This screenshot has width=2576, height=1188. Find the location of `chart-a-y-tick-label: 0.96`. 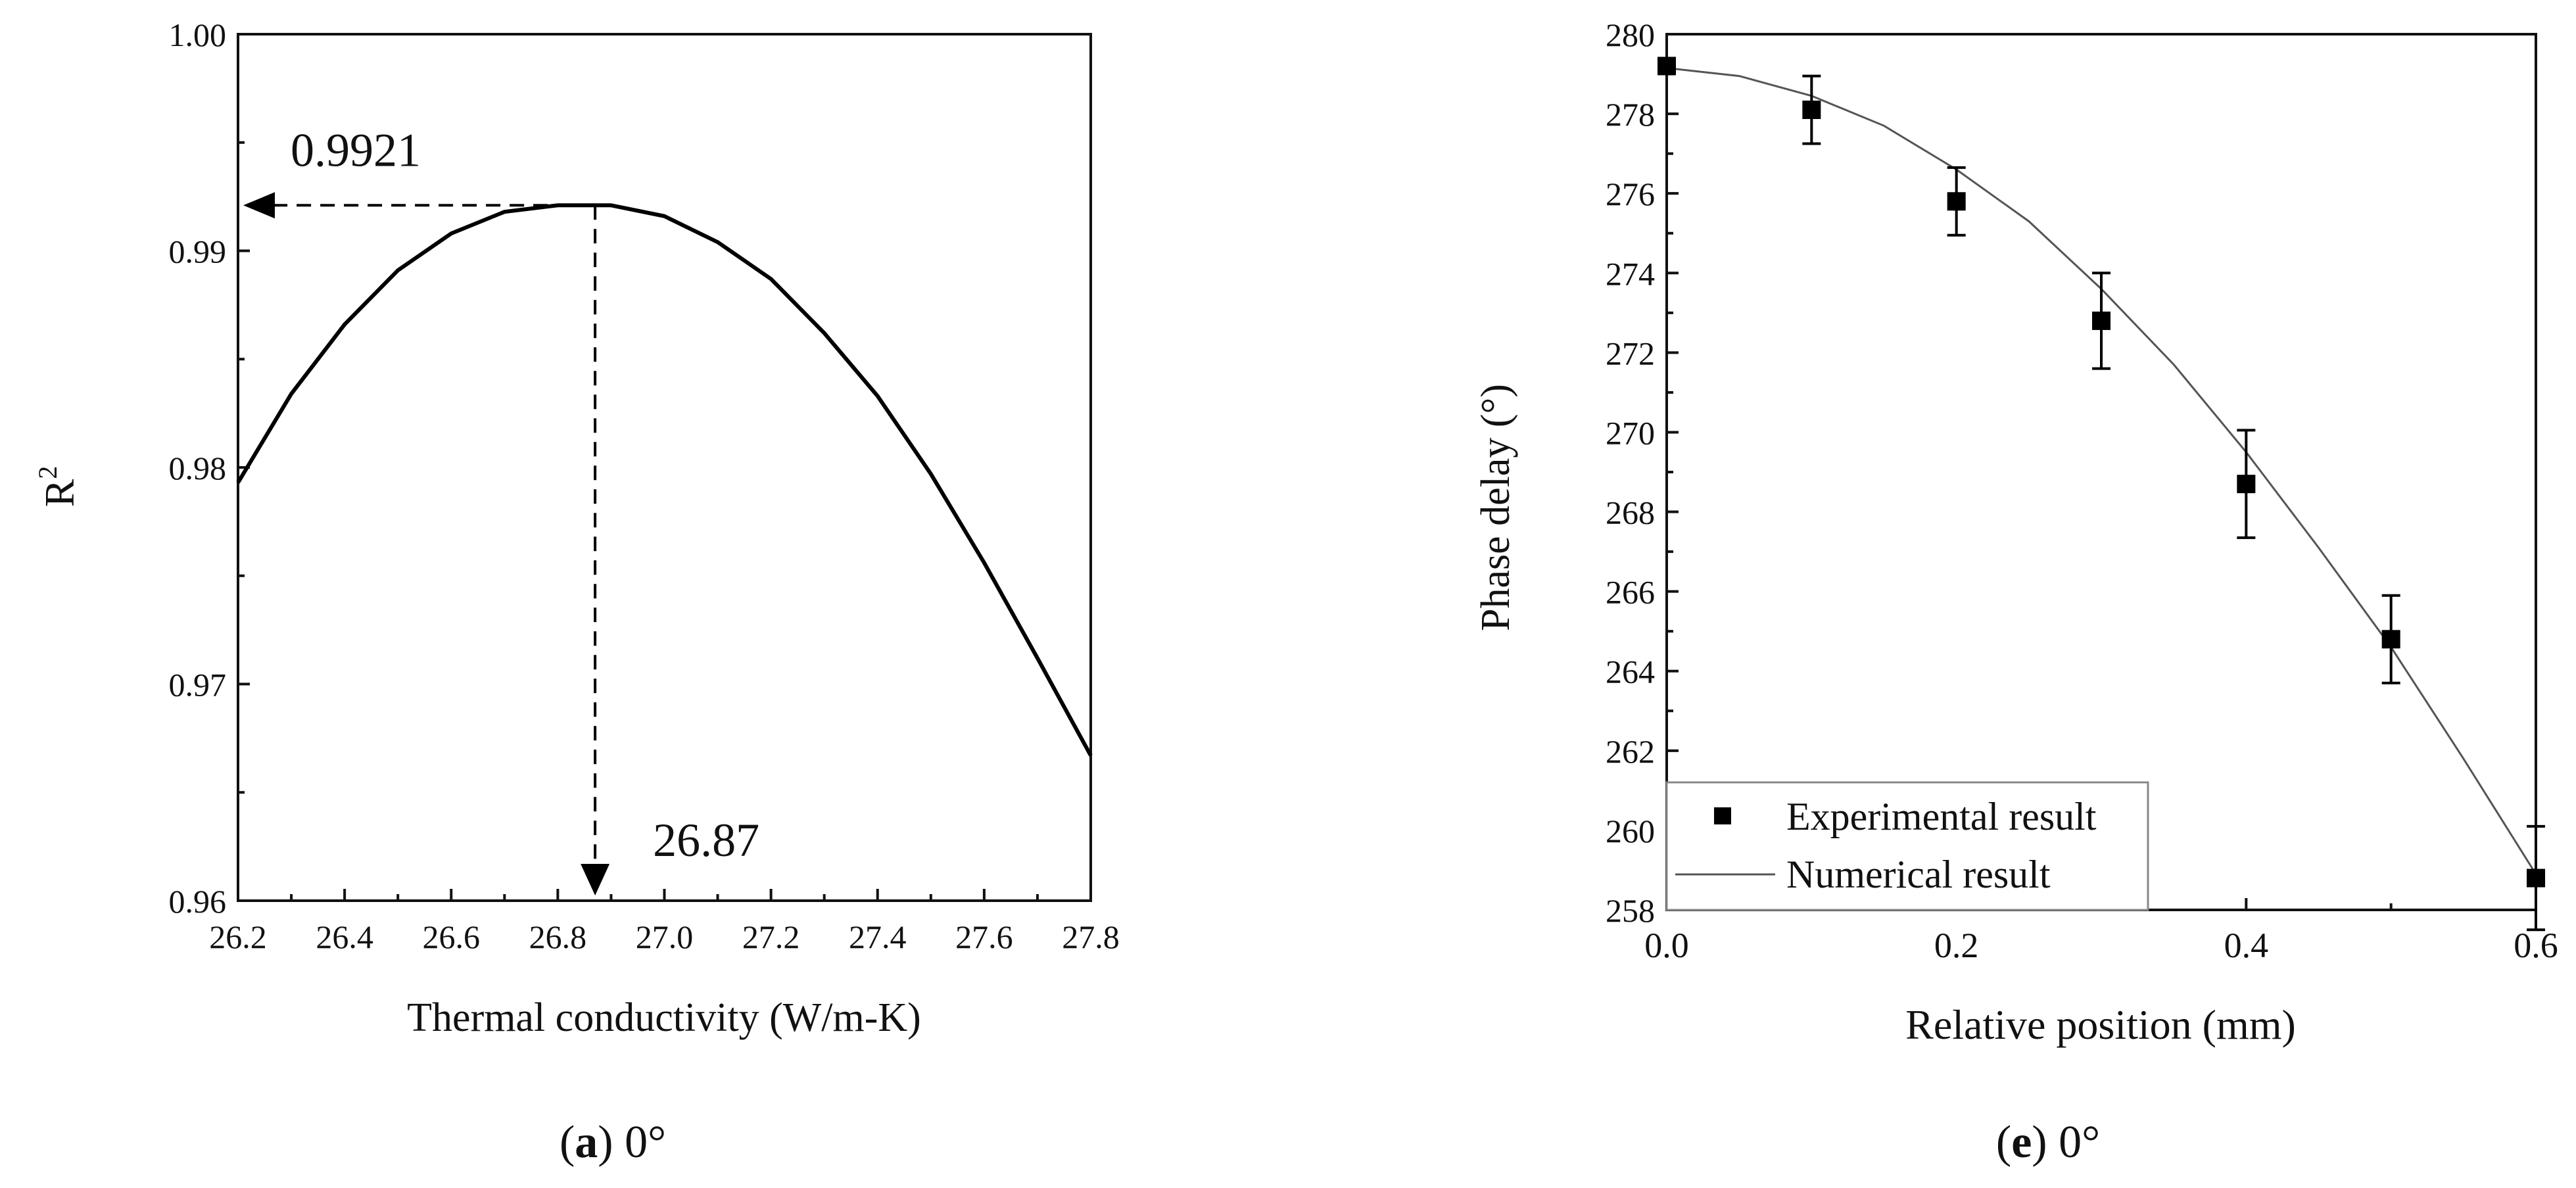

chart-a-y-tick-label: 0.96 is located at coordinates (198, 901).